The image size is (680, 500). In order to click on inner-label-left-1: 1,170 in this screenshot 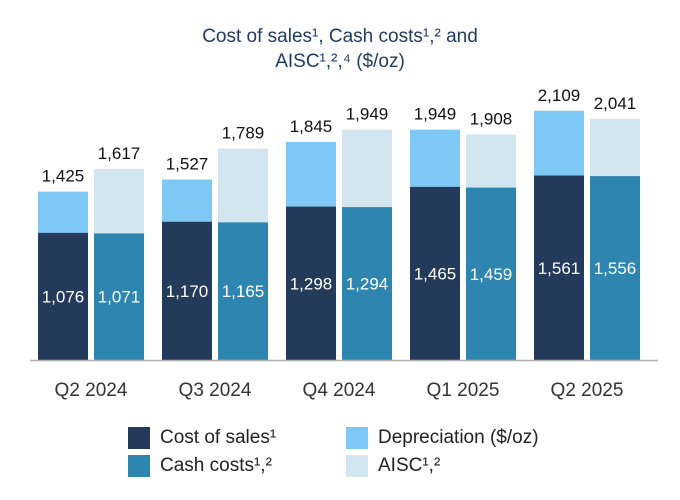, I will do `click(187, 291)`.